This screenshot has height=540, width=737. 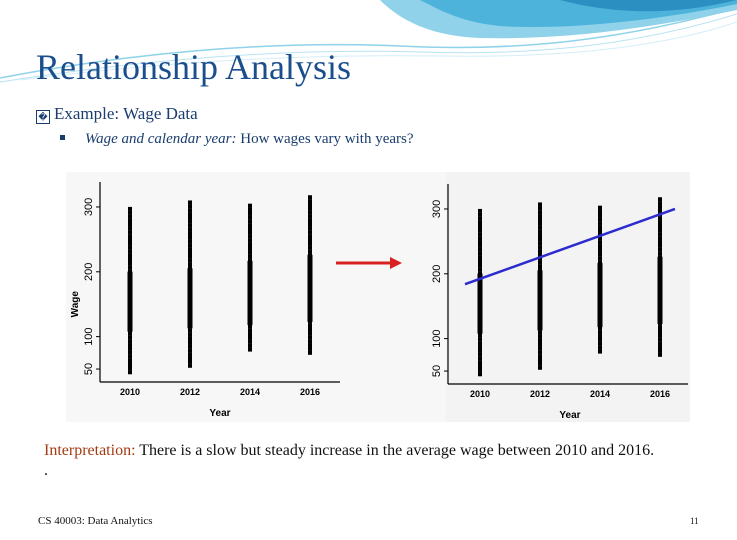 I want to click on x-tick-label: 2012, so click(x=540, y=394).